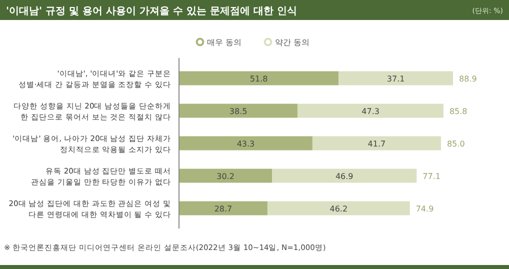 The width and height of the screenshot is (509, 269). Describe the element at coordinates (151, 11) in the screenshot. I see `chart-title: '이대남' 규정 및 용어 사용이 가져올 수 있는 문제점에 대한 인식` at that location.